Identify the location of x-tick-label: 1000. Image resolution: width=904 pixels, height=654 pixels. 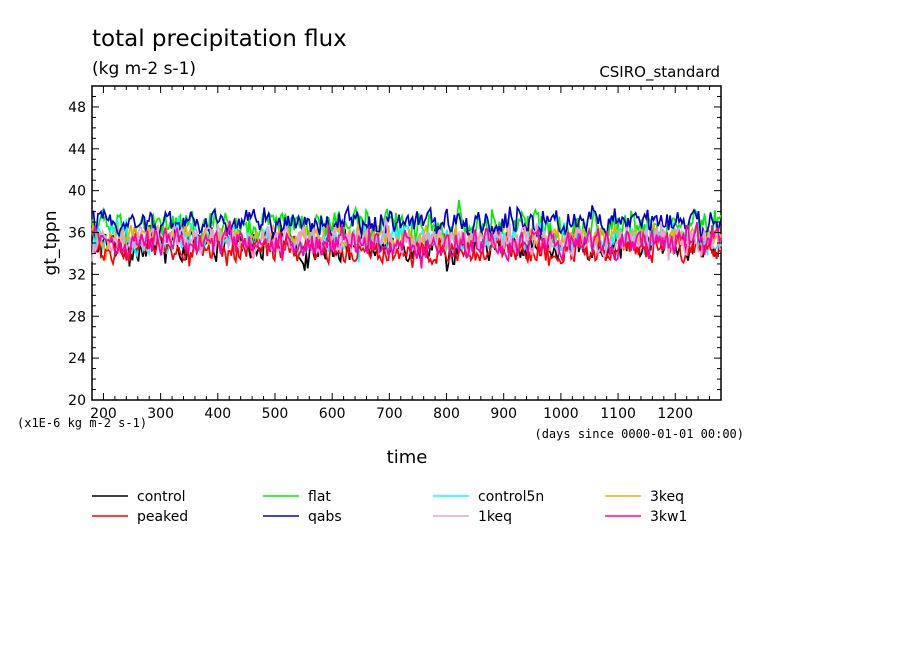
(561, 414).